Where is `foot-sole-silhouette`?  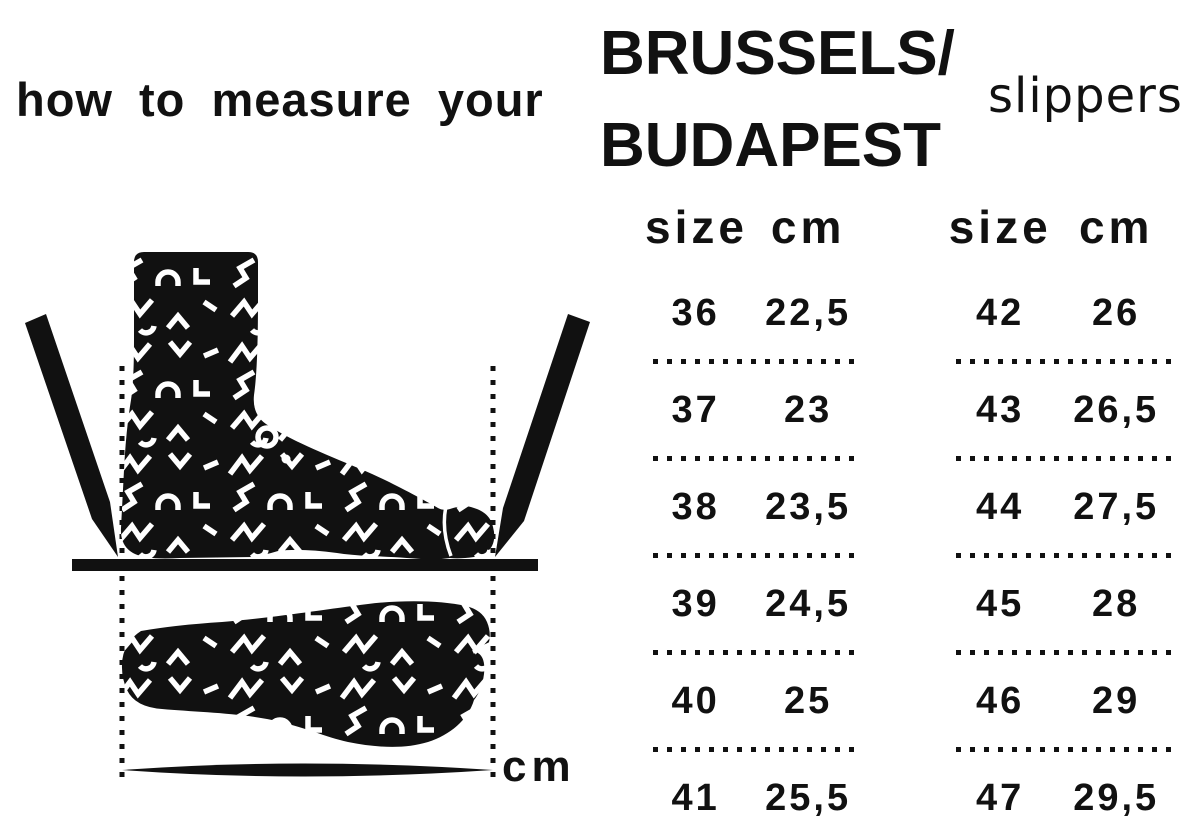 foot-sole-silhouette is located at coordinates (305, 674).